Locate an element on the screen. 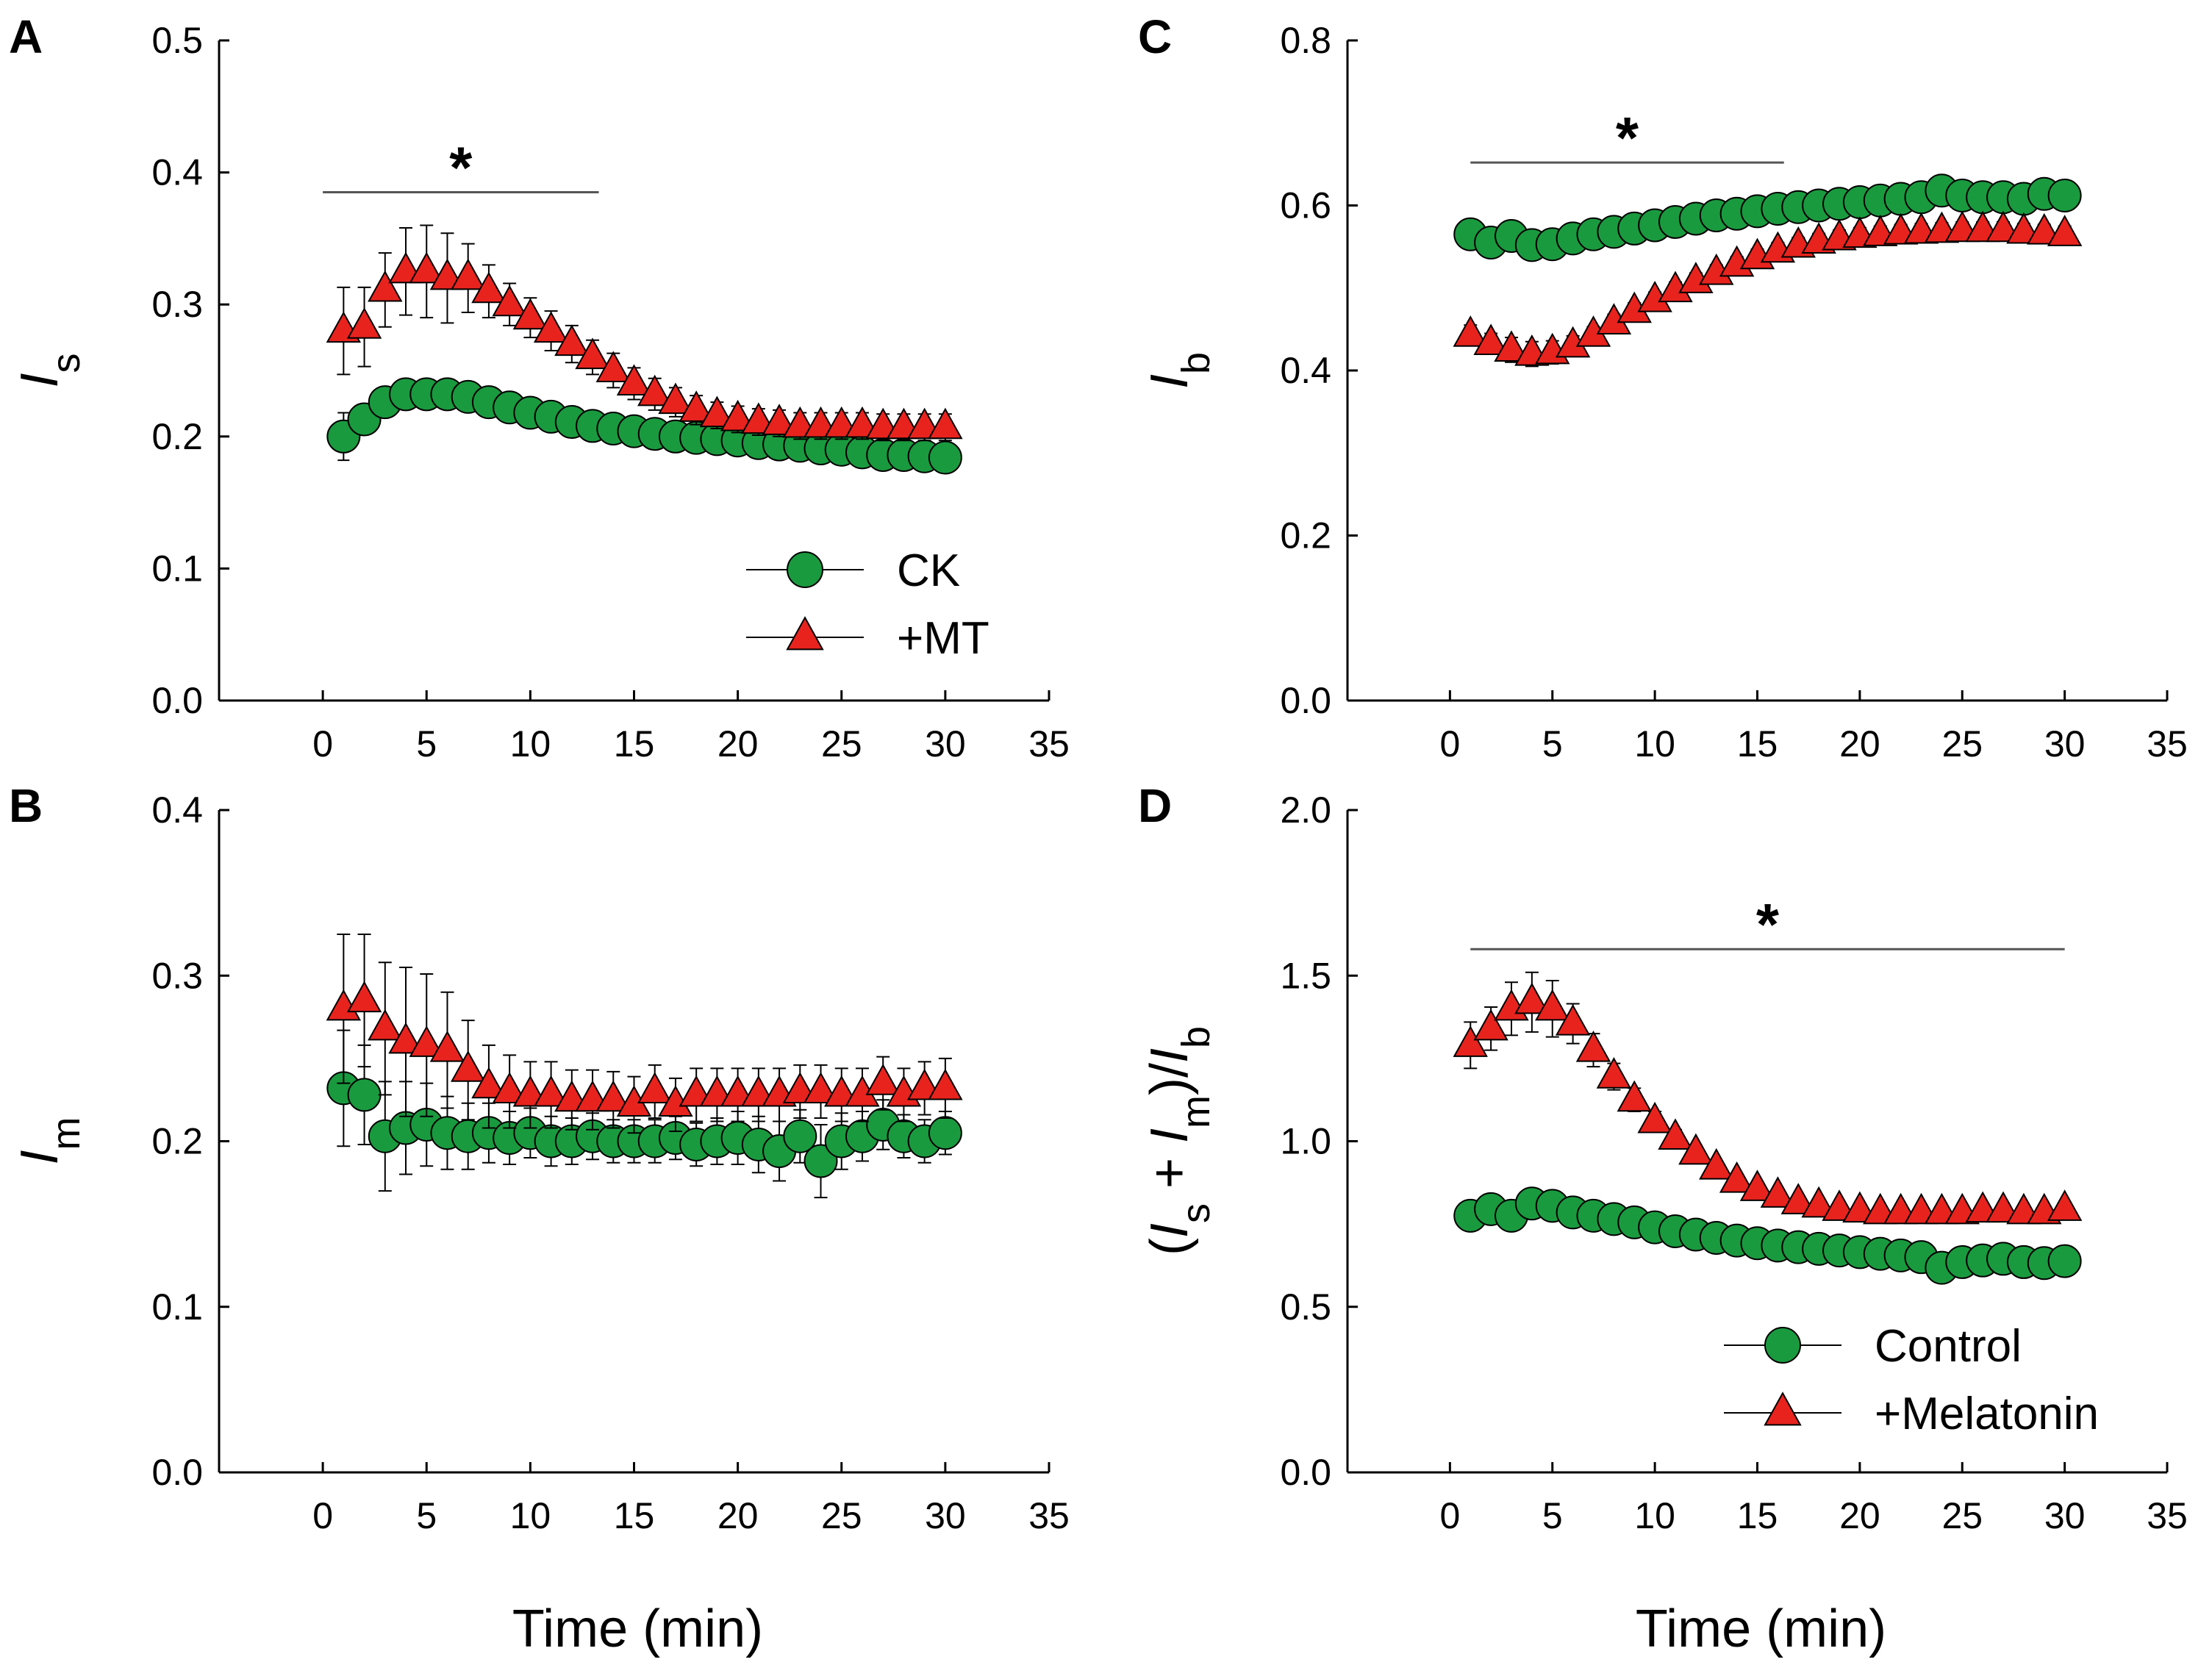  panel-label: D is located at coordinates (1155, 805).